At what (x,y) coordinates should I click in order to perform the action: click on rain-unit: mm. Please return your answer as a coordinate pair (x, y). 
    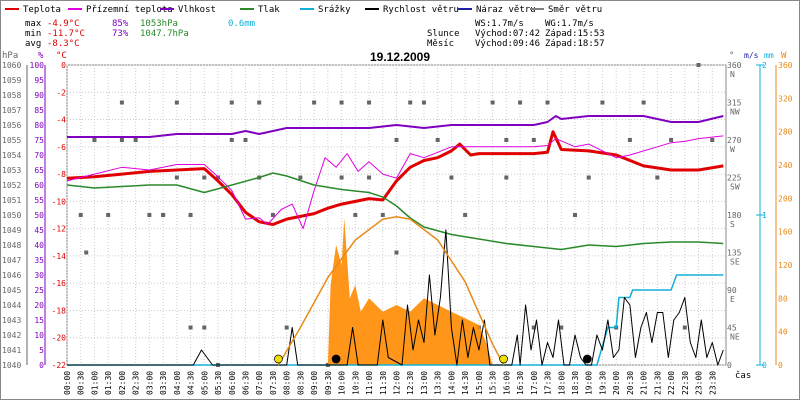
    Looking at the image, I should click on (769, 55).